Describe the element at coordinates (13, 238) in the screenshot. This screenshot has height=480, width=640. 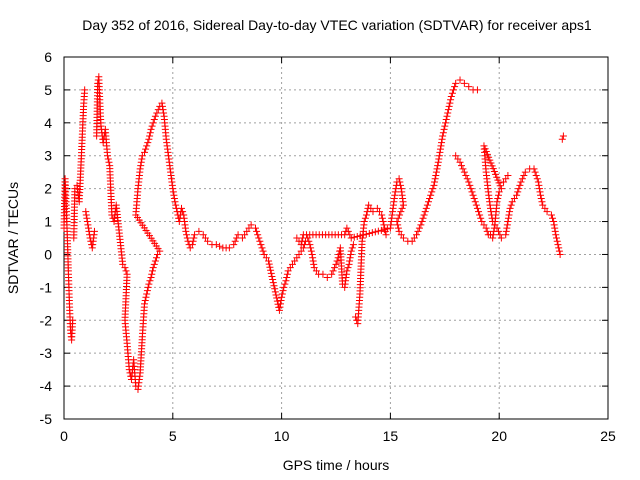
I see `y-axis-label: SDTVAR / TECUs` at that location.